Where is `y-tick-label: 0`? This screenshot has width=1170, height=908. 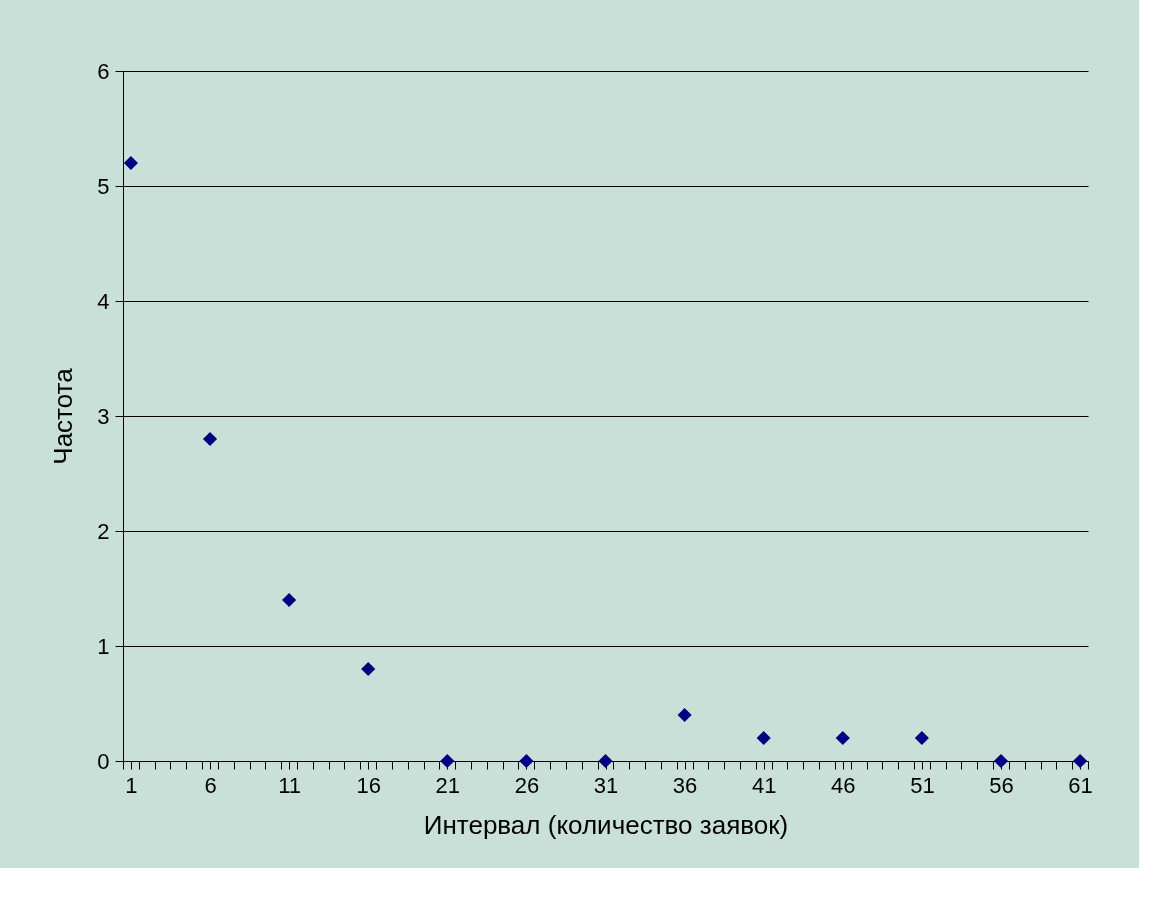 y-tick-label: 0 is located at coordinates (103, 761).